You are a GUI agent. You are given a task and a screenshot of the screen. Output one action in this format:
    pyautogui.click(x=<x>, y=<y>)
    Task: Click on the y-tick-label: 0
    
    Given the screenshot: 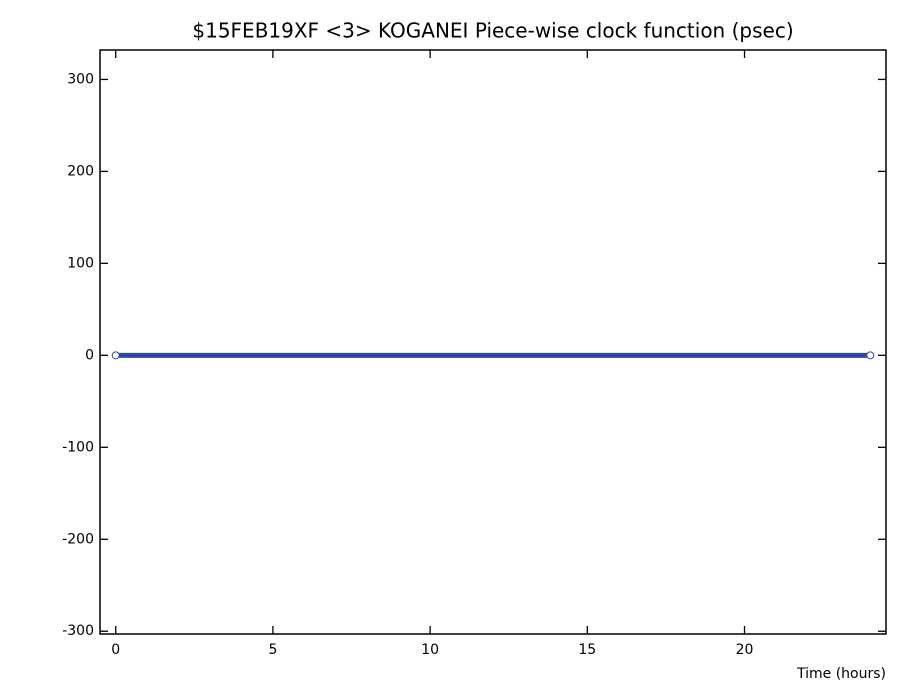 What is the action you would take?
    pyautogui.click(x=89, y=355)
    